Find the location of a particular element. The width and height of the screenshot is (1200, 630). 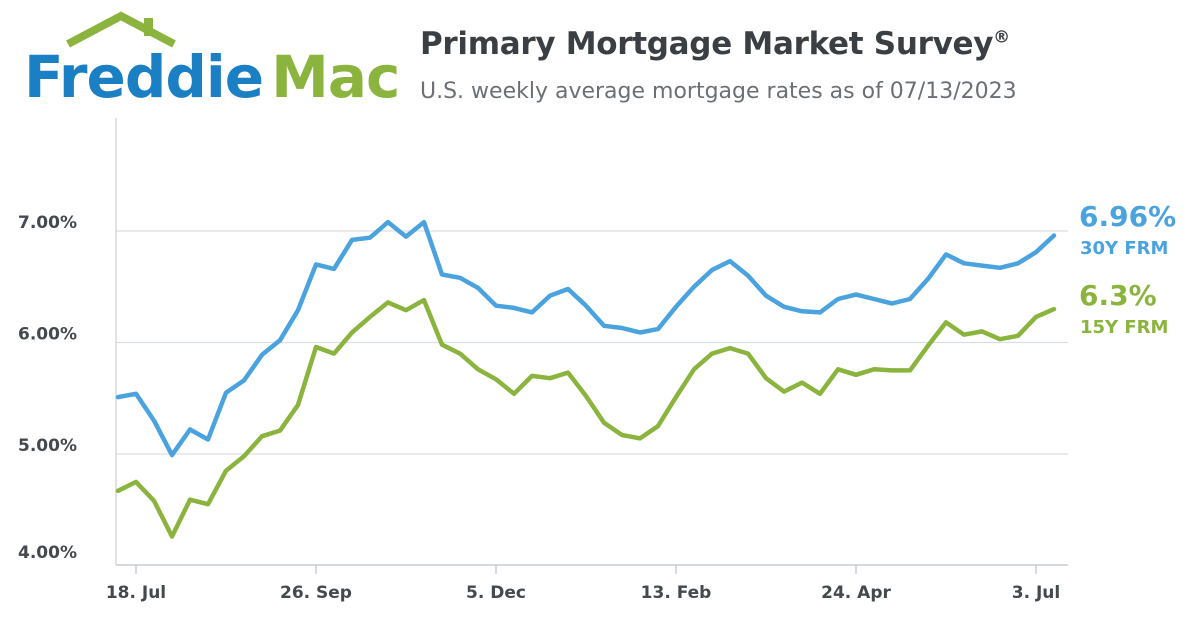

x-tick-label: 5. Dec is located at coordinates (496, 593).